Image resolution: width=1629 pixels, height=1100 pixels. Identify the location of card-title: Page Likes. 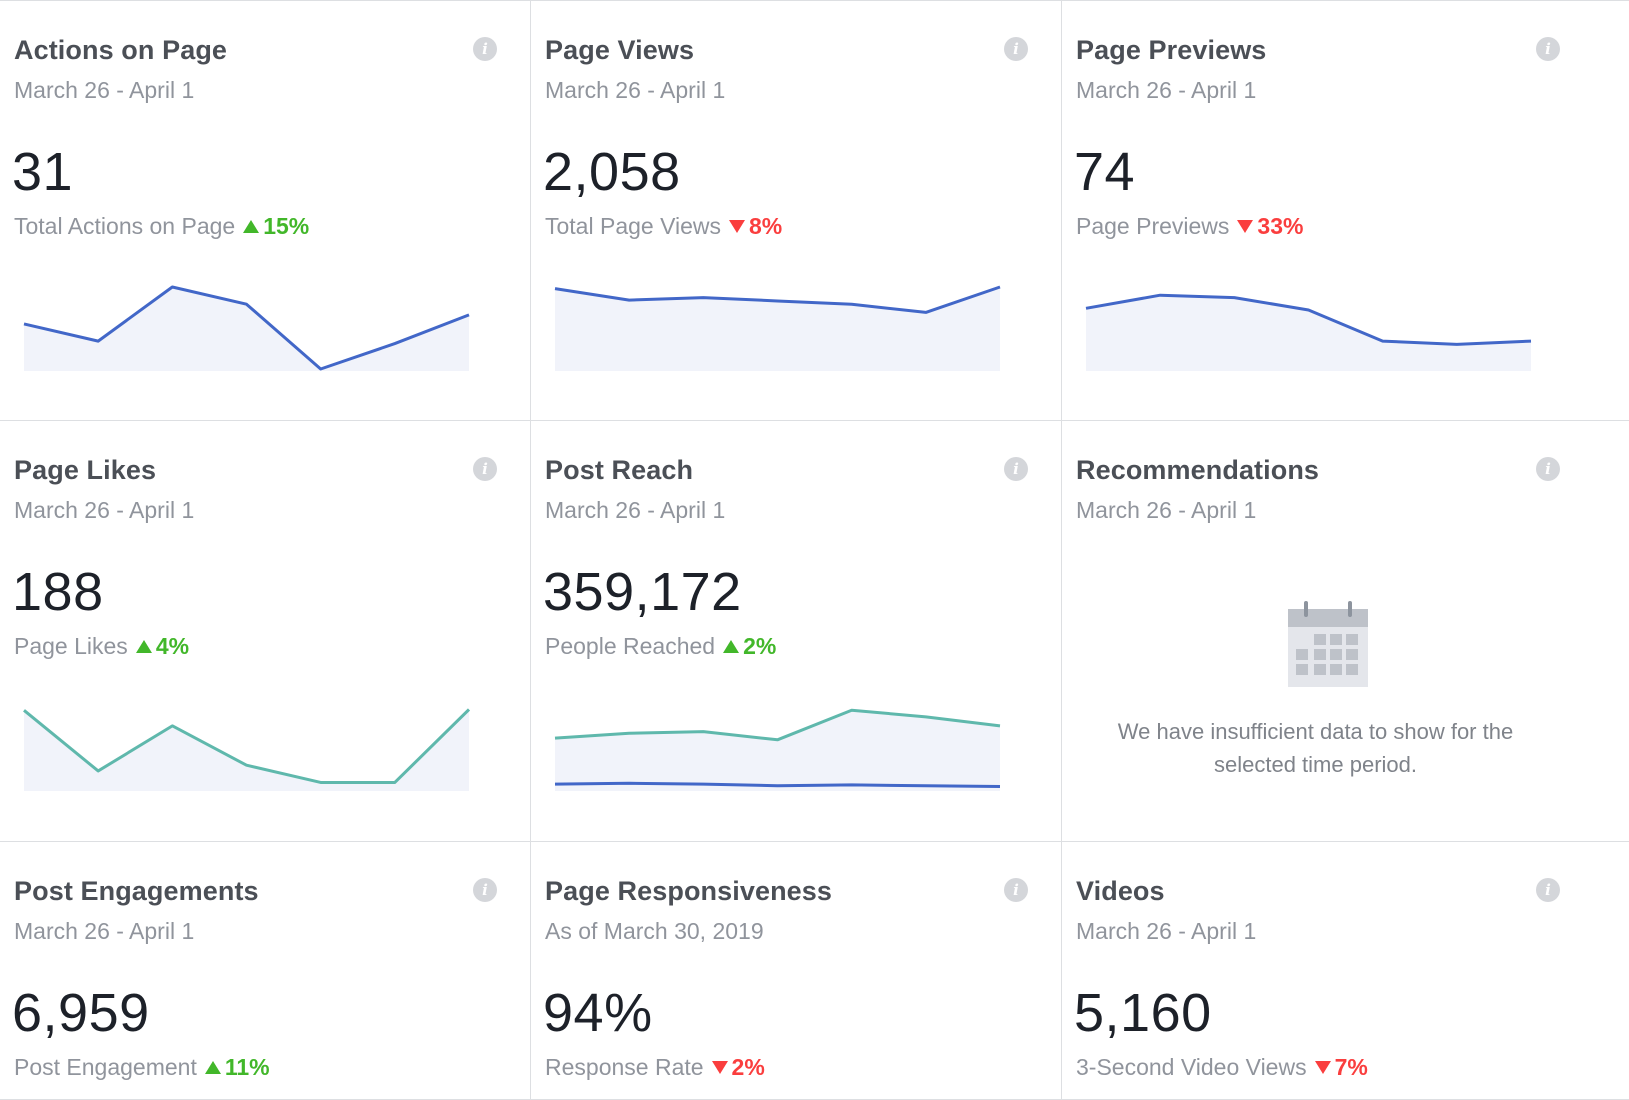
(85, 470).